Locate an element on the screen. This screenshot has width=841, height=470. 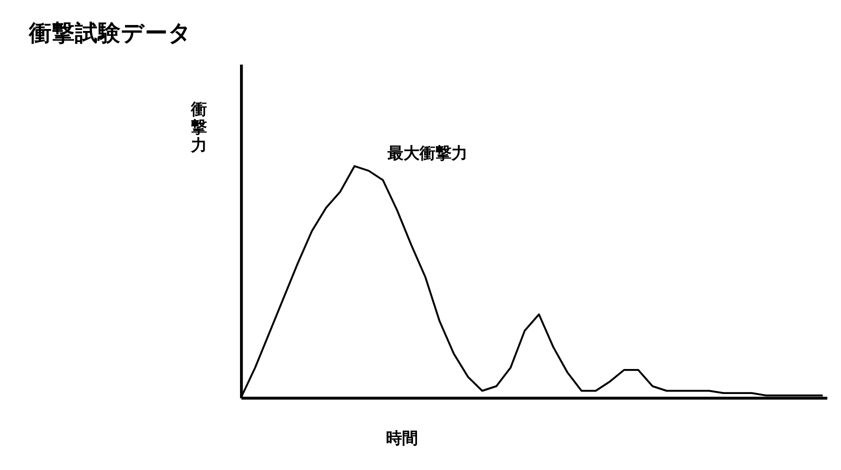
chart-title: 衝撃試験データ is located at coordinates (110, 33).